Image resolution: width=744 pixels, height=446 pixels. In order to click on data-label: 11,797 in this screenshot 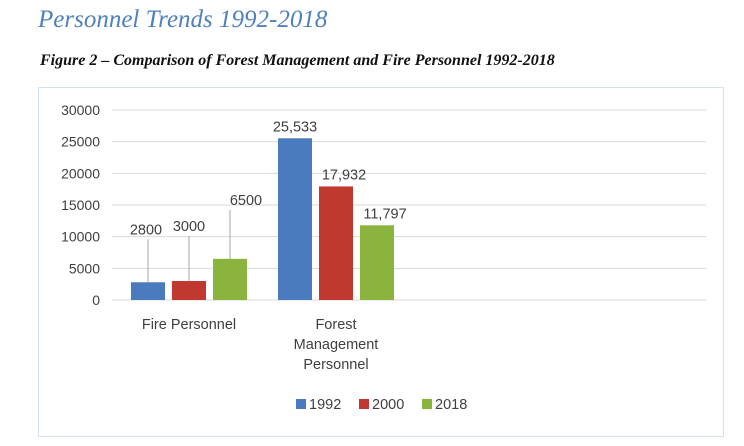, I will do `click(384, 214)`.